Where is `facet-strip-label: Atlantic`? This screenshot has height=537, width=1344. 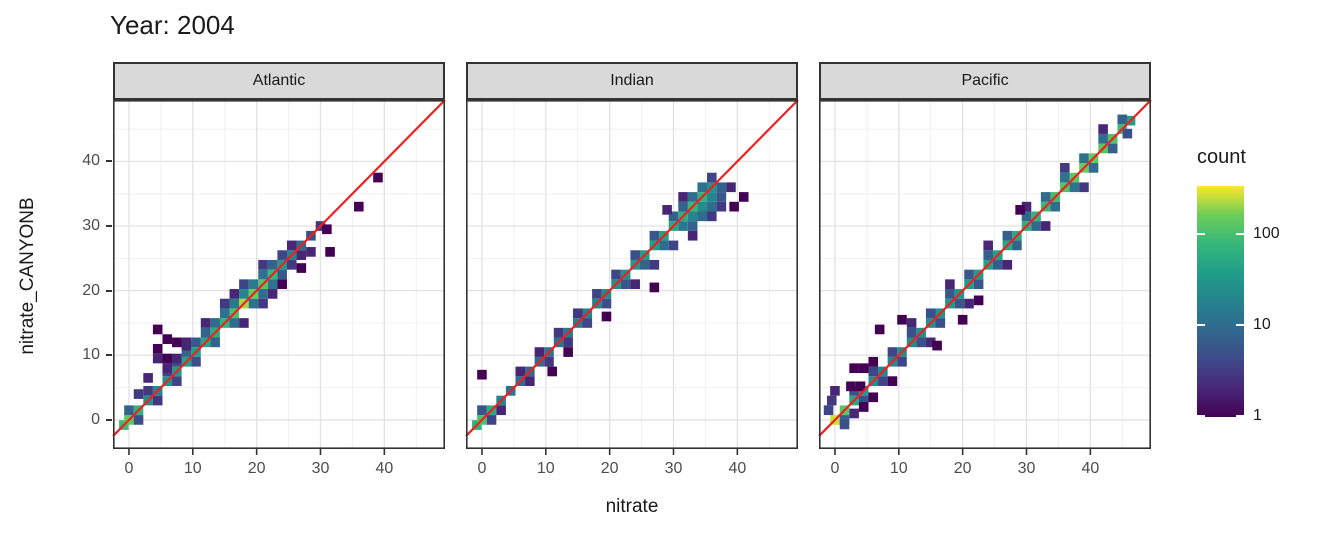
facet-strip-label: Atlantic is located at coordinates (279, 81).